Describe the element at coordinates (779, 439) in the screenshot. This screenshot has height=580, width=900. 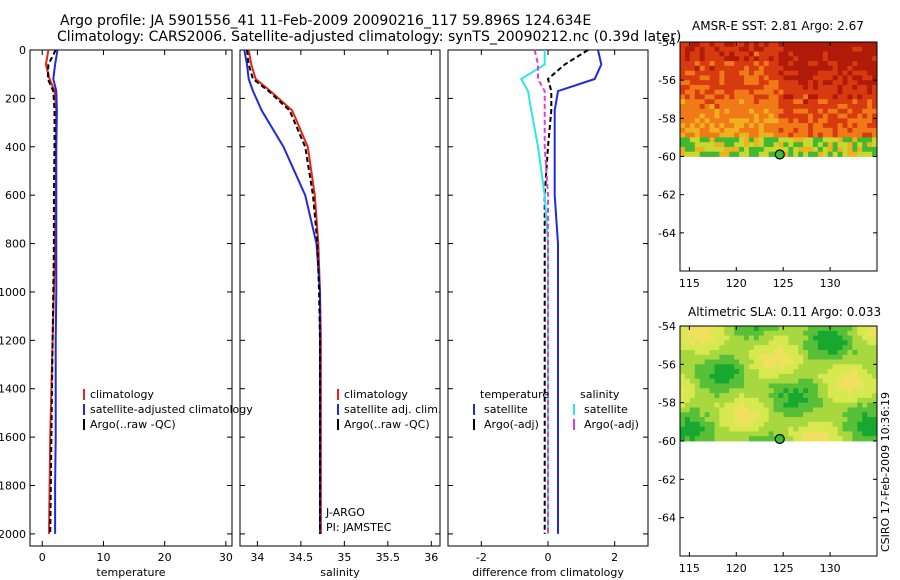
I see `argo-position-marker` at that location.